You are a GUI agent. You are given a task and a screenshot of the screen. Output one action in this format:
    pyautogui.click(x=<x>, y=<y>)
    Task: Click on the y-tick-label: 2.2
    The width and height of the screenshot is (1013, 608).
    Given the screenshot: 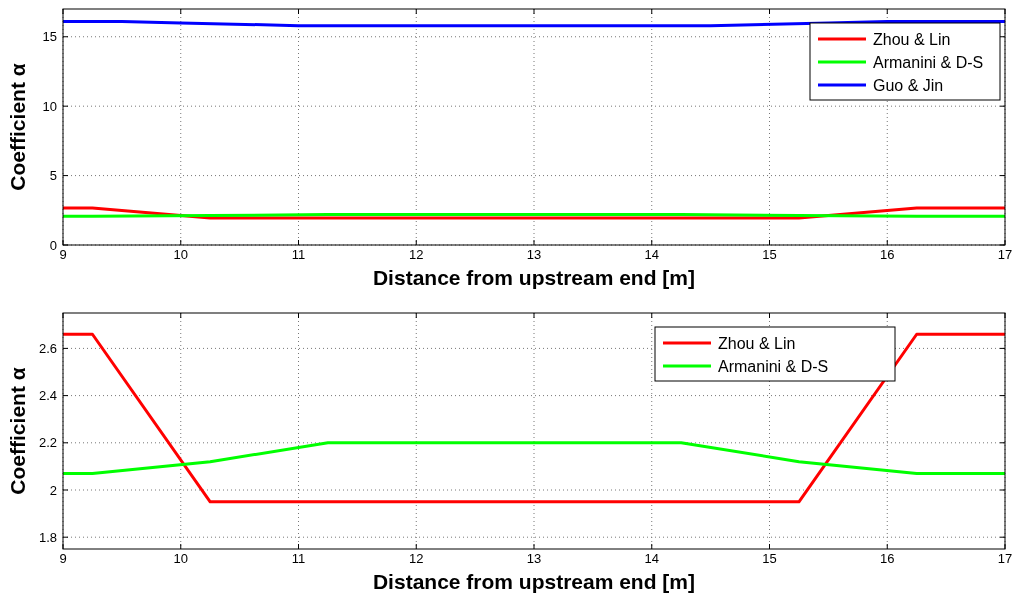 What is the action you would take?
    pyautogui.click(x=47, y=443)
    